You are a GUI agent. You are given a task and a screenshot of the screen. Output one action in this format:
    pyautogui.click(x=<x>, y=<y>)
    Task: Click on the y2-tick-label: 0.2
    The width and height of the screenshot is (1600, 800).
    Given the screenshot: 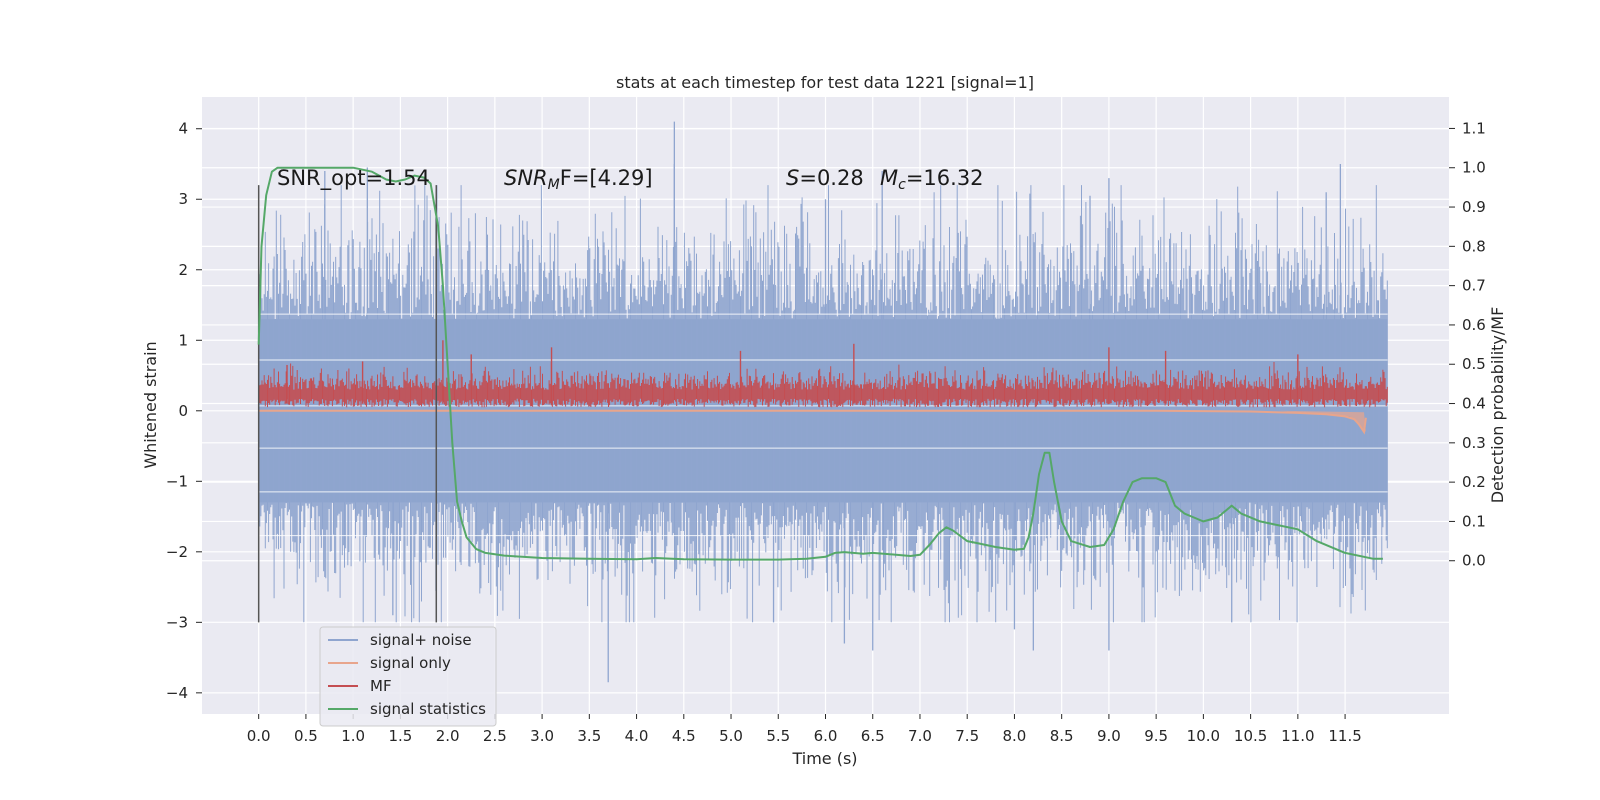 What is the action you would take?
    pyautogui.click(x=1474, y=482)
    